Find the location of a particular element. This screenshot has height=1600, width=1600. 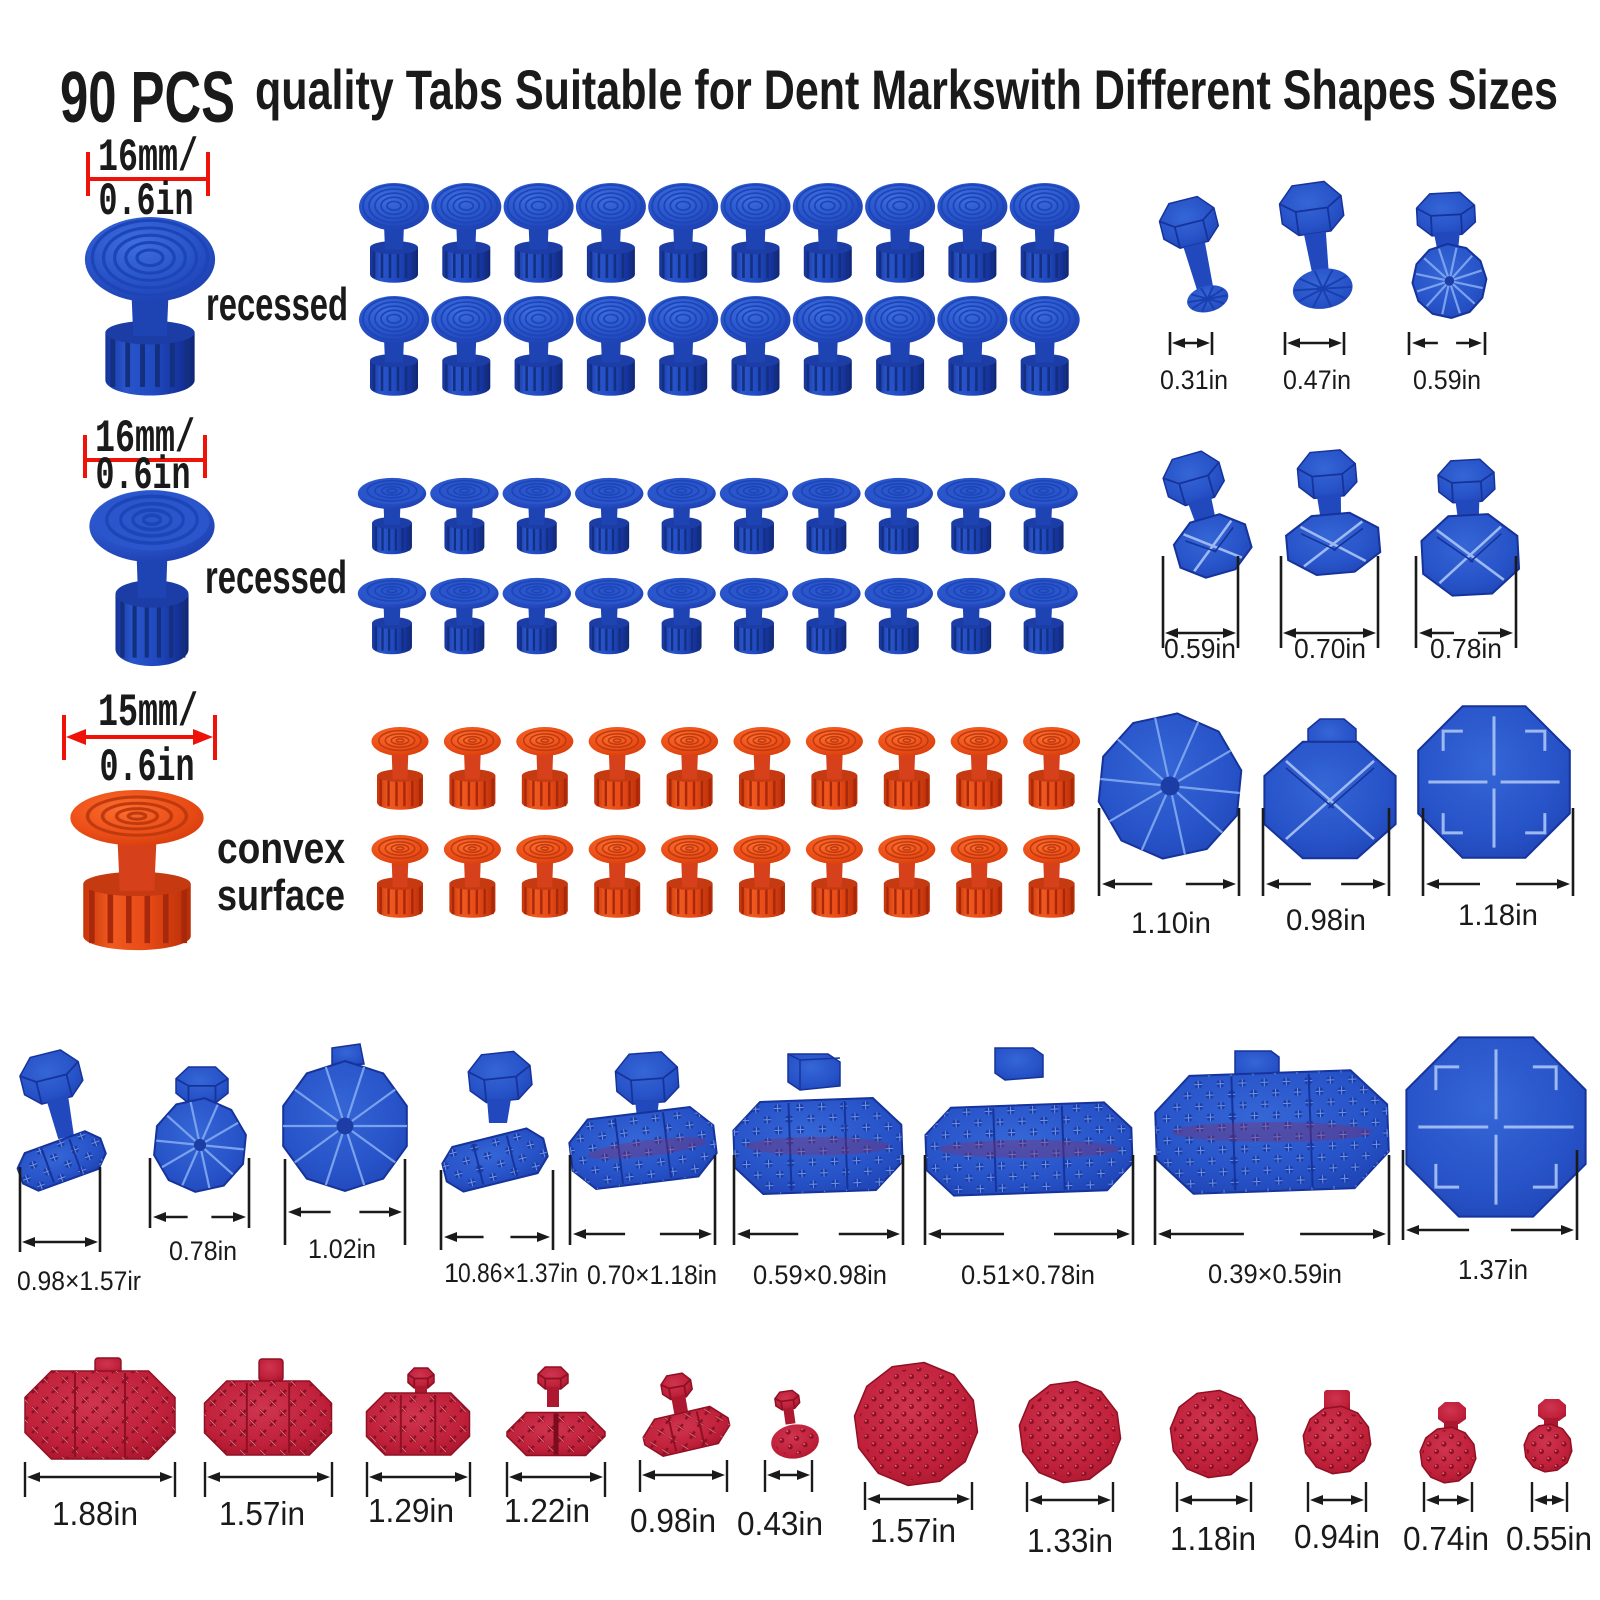

svg-text: 1.29in is located at coordinates (411, 1510).